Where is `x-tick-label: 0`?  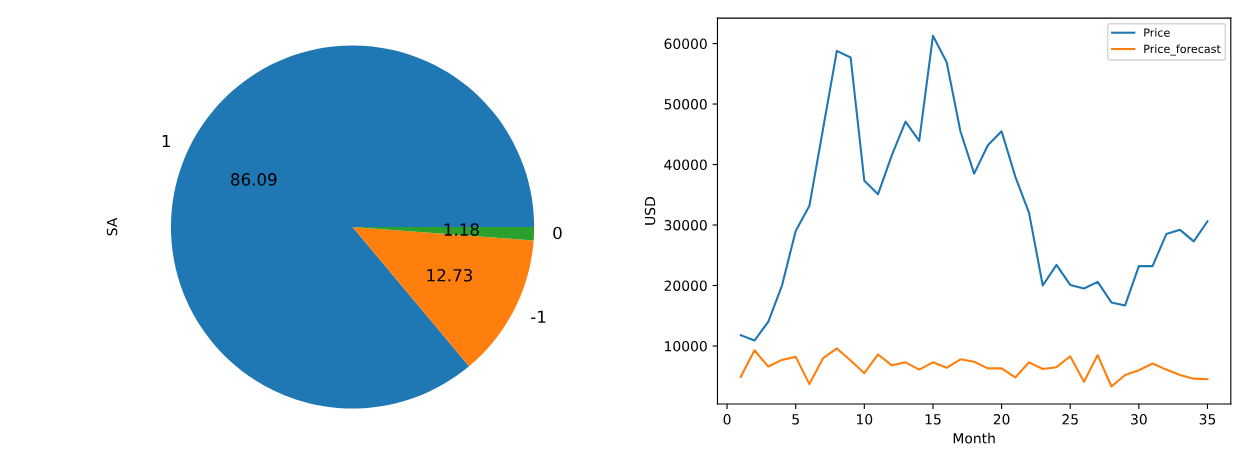 x-tick-label: 0 is located at coordinates (727, 419).